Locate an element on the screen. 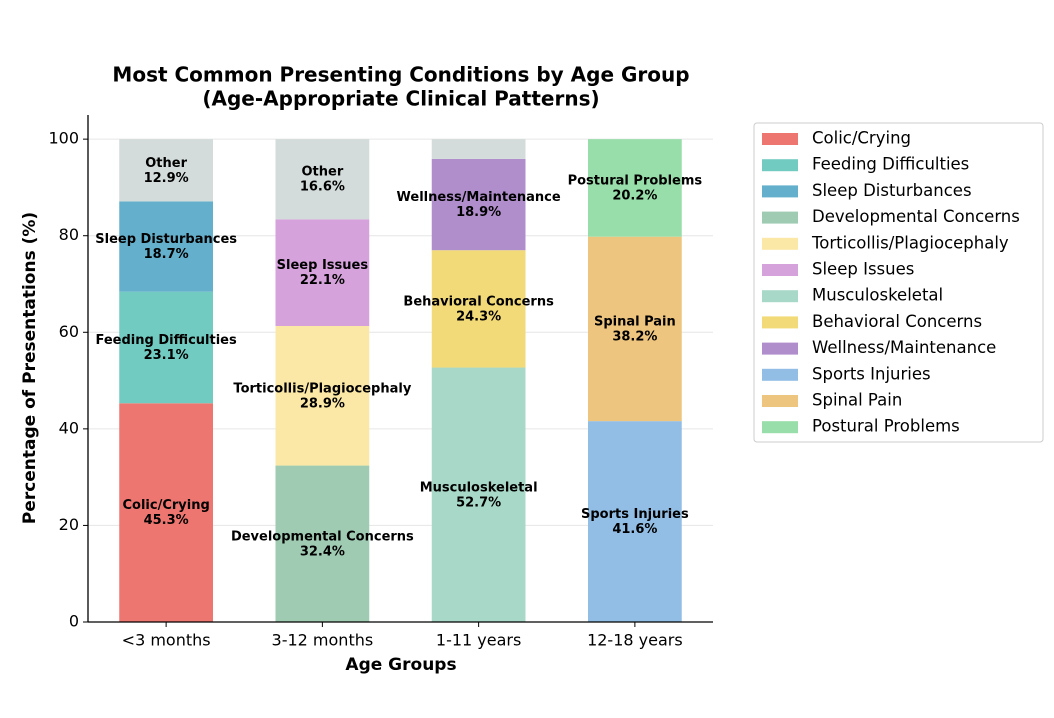  legend-label: Sleep Disturbances is located at coordinates (892, 190).